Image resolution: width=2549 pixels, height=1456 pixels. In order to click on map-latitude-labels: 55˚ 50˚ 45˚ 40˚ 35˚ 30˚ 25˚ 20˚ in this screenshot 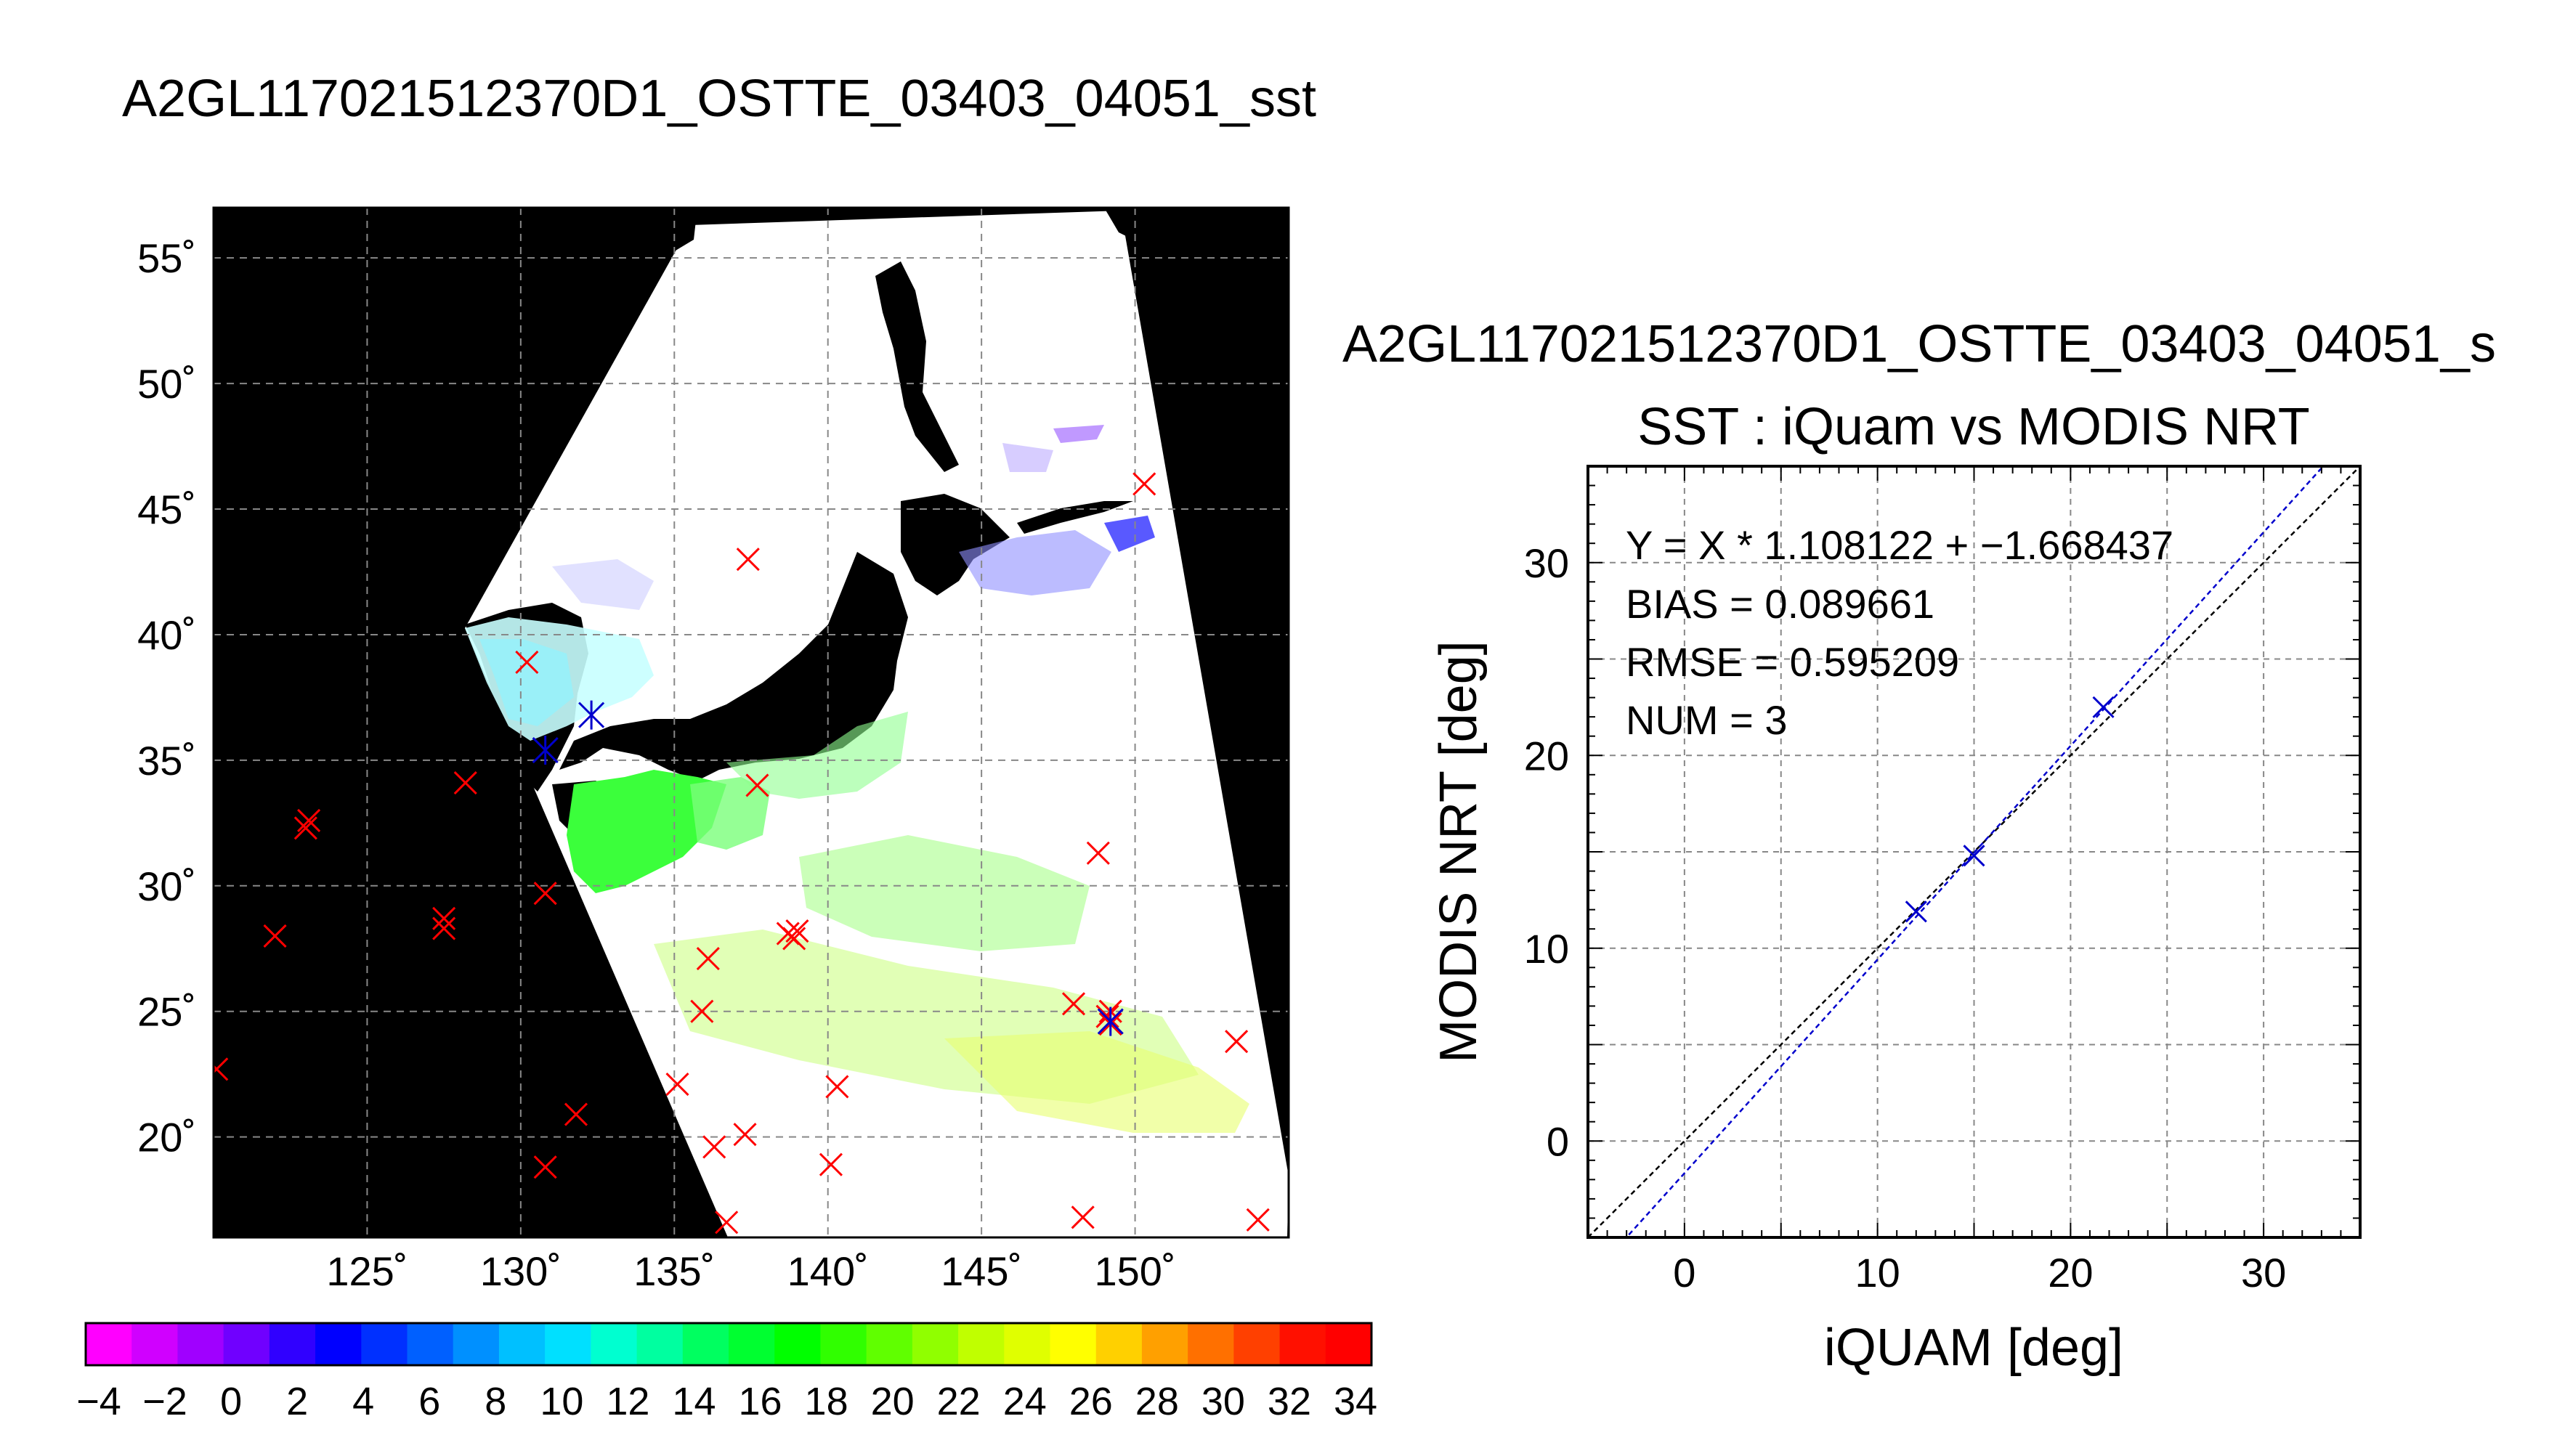, I will do `click(167, 697)`.